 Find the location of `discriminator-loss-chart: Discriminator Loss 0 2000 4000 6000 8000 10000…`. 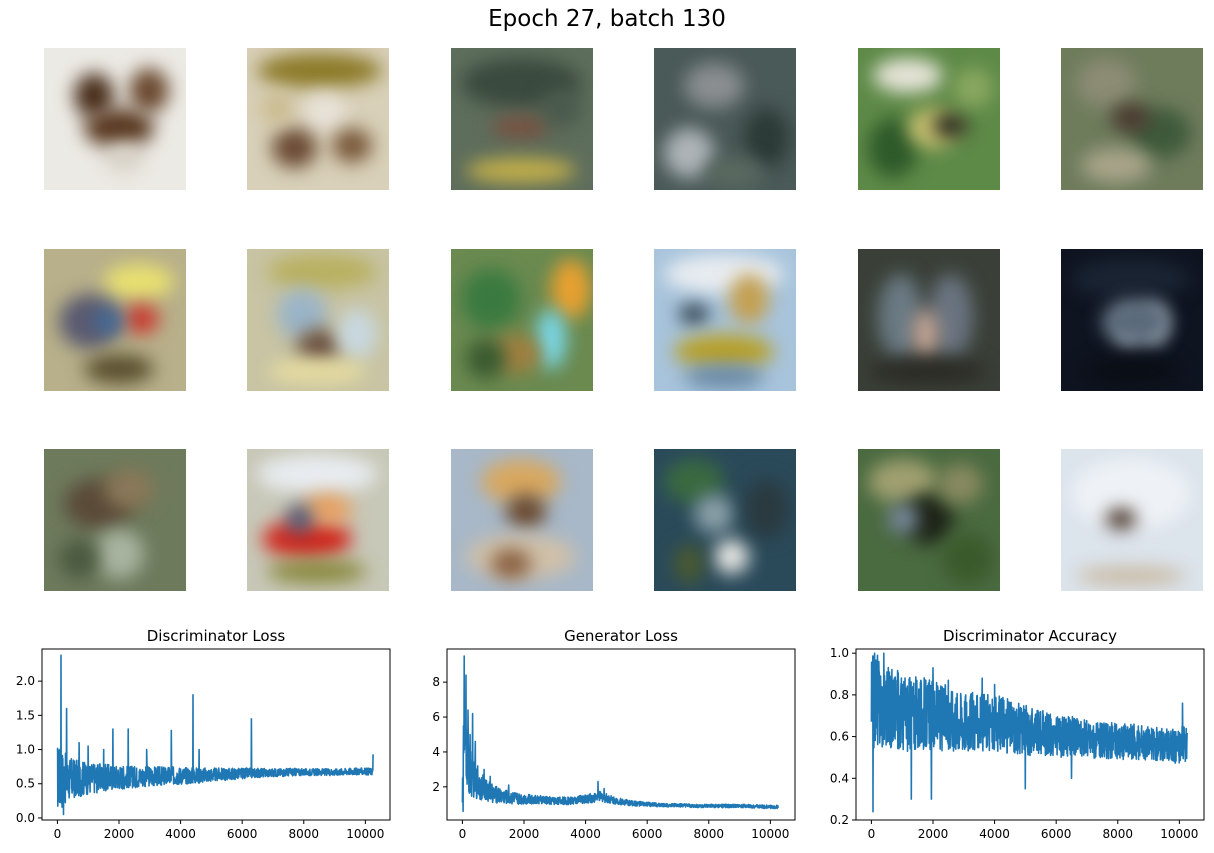

discriminator-loss-chart: Discriminator Loss 0 2000 4000 6000 8000 10000… is located at coordinates (203, 734).